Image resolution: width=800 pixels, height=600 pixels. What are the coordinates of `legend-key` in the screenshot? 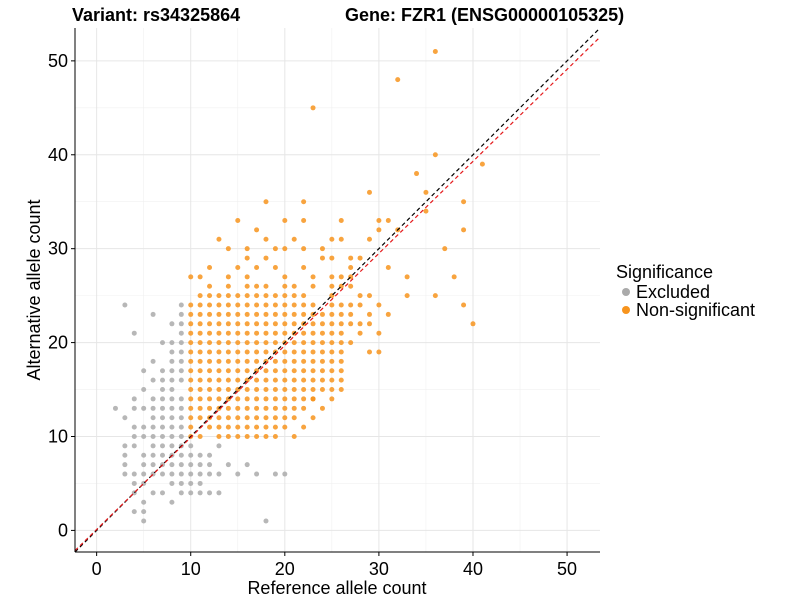 It's located at (626, 310).